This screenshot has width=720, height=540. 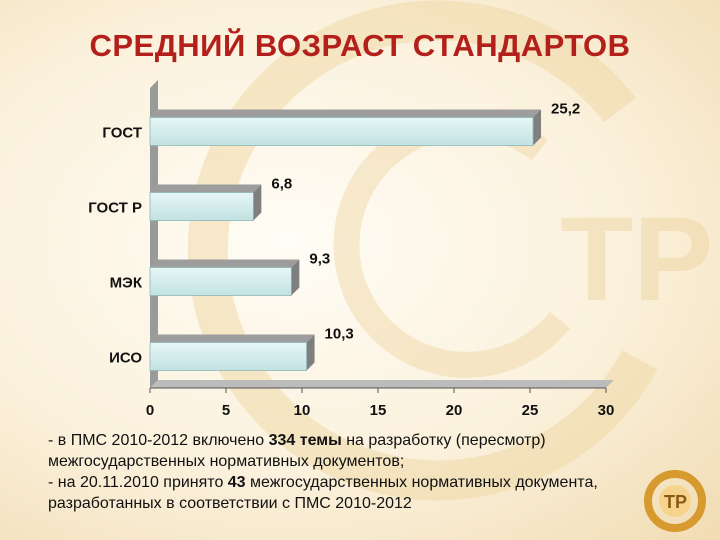 What do you see at coordinates (158, 440) in the screenshot?
I see `note-1-text-a: - в ПМС 2010-2012 включено` at bounding box center [158, 440].